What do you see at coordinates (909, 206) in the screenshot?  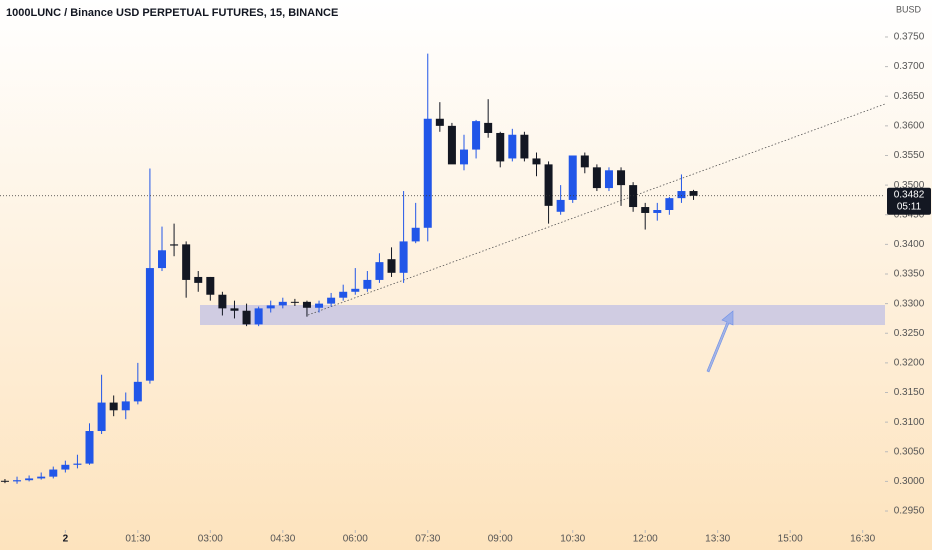 I see `countdown: 05:11` at bounding box center [909, 206].